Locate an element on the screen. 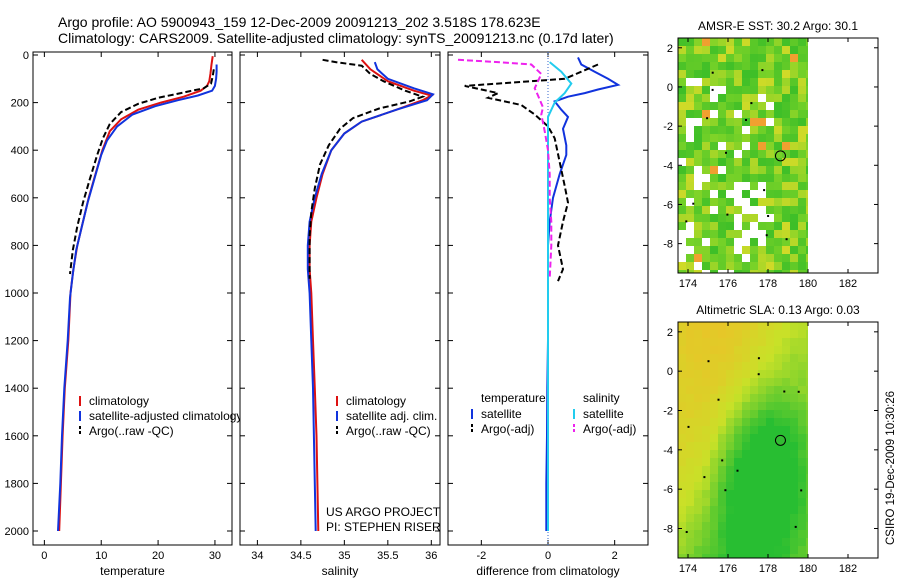 The width and height of the screenshot is (900, 580). x-tick-label: 30 is located at coordinates (215, 556).